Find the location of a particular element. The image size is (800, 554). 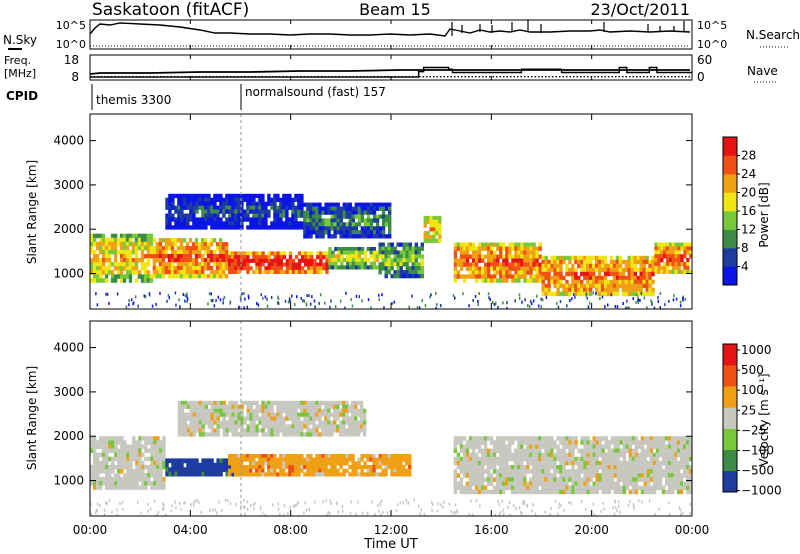

velocity-colorbar-swatch is located at coordinates (730, 418).